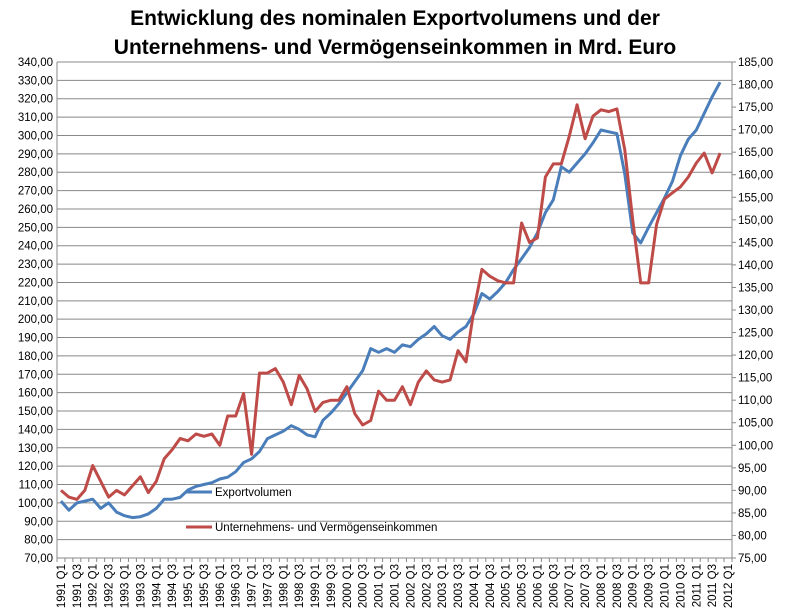  What do you see at coordinates (538, 586) in the screenshot?
I see `x-axis-tick-label: 2006 Q1` at bounding box center [538, 586].